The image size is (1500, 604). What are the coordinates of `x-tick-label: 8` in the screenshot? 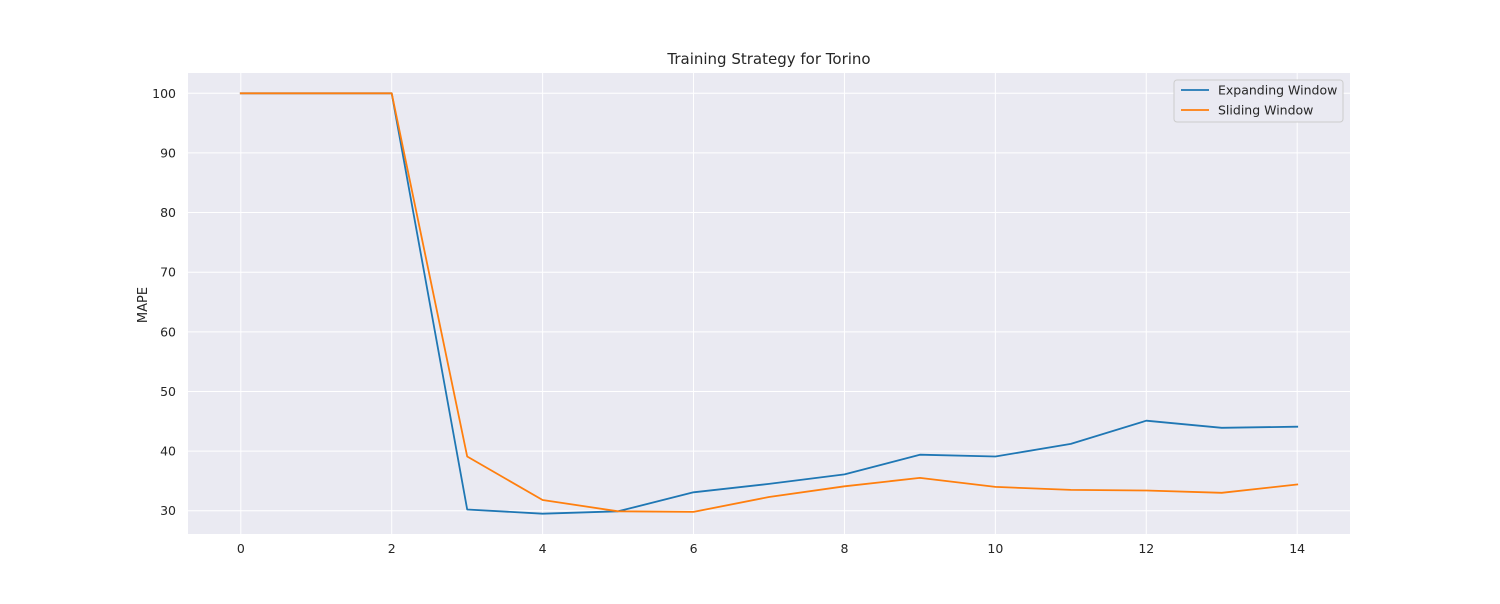 It's located at (844, 548).